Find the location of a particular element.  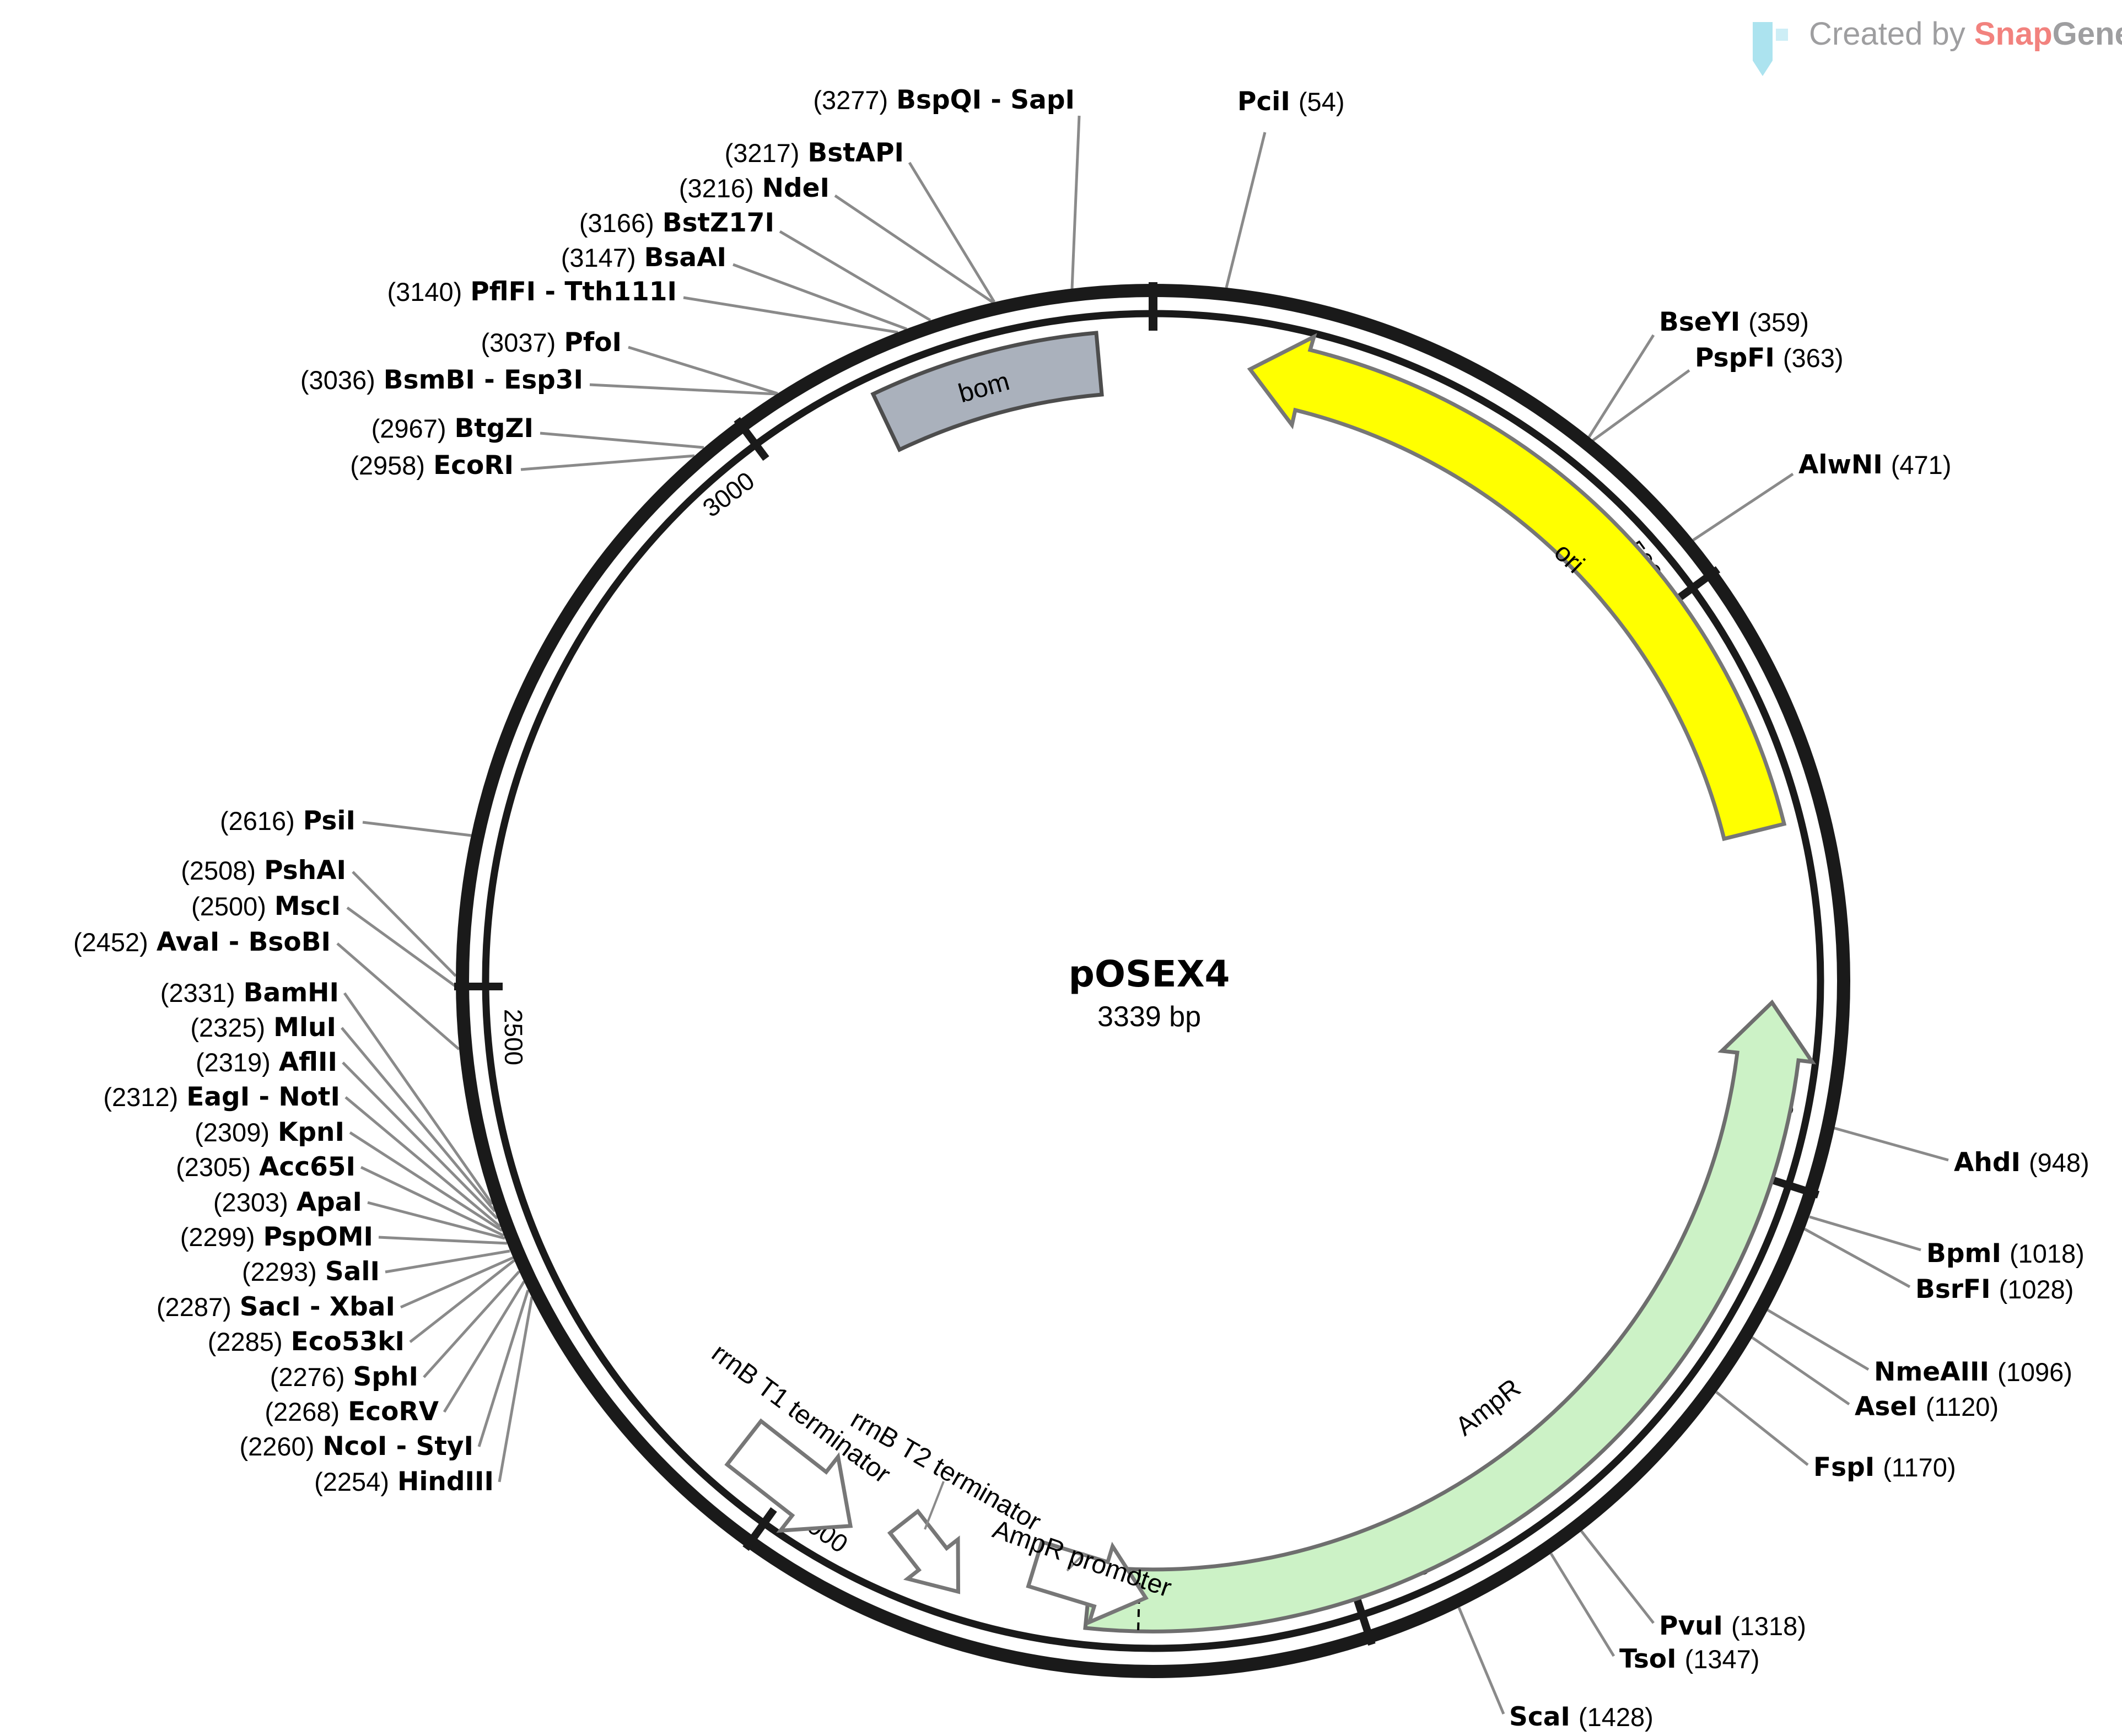

ampr-promoter-arrow is located at coordinates (1087, 1582).